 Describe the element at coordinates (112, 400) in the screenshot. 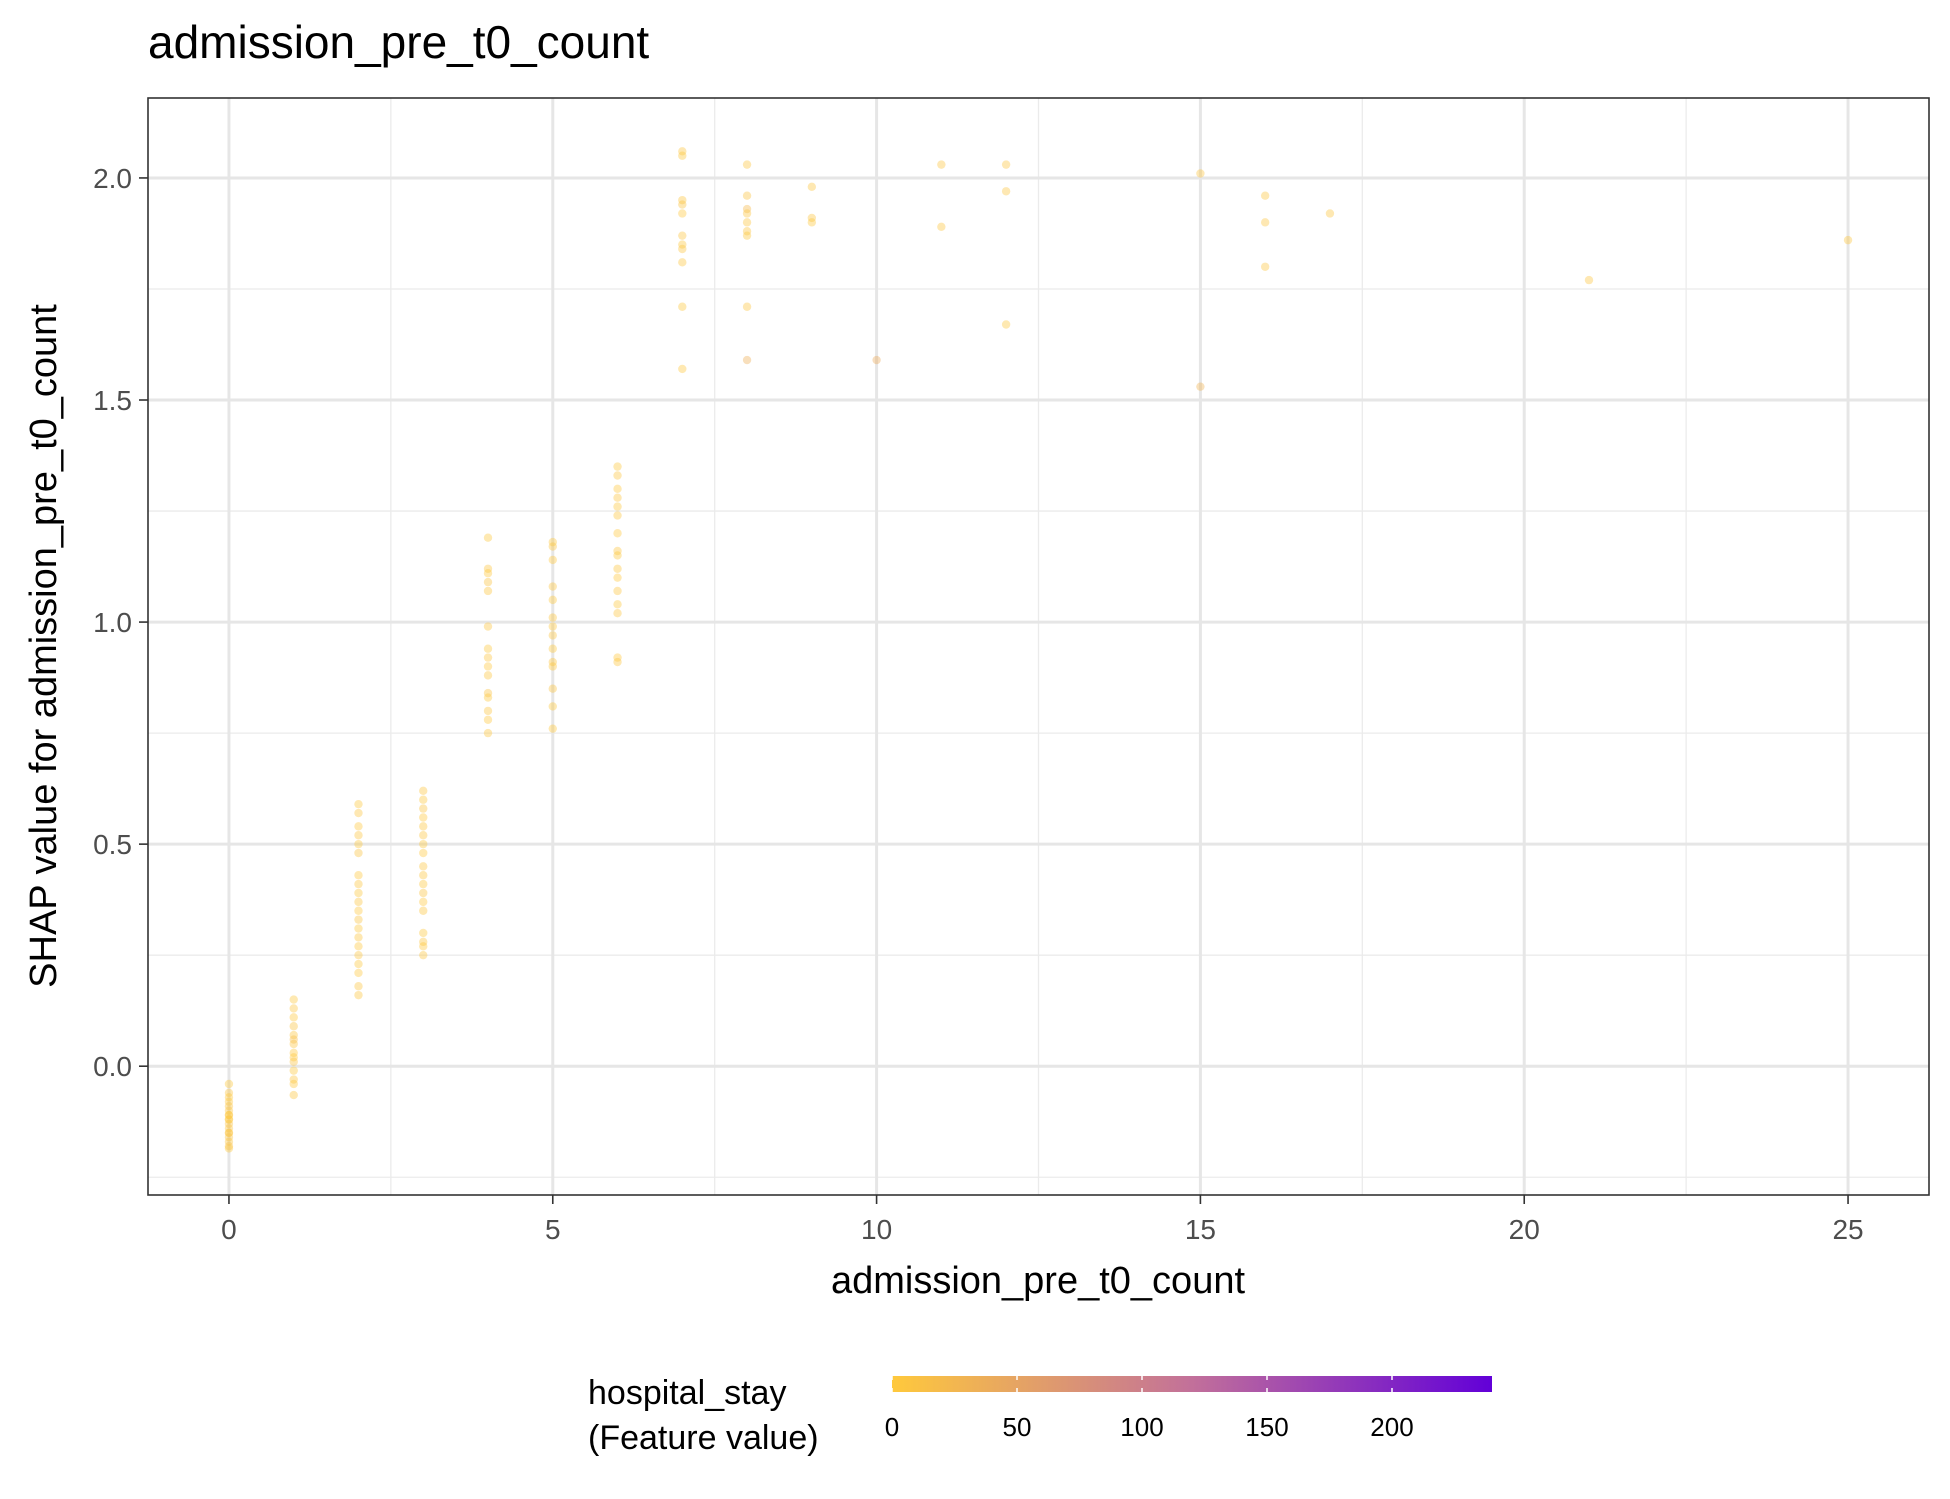

I see `y-tick-label: 1.5` at that location.